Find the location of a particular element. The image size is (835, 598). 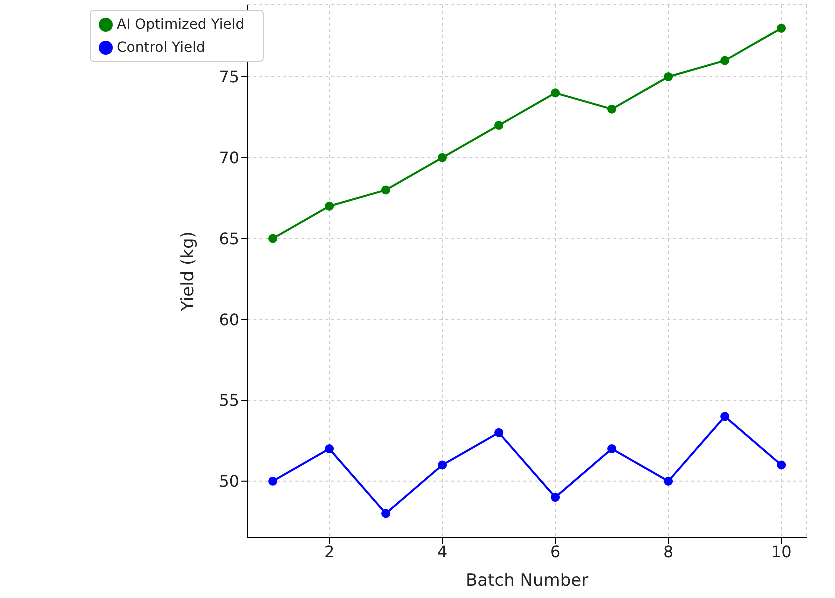

x-tick-label: 2 is located at coordinates (329, 552).